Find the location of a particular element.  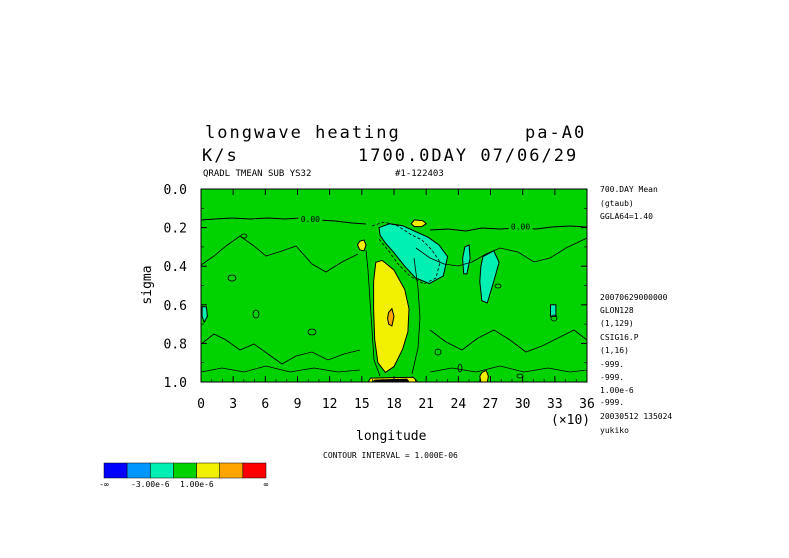

legend-label-max: ∞ is located at coordinates (266, 484).